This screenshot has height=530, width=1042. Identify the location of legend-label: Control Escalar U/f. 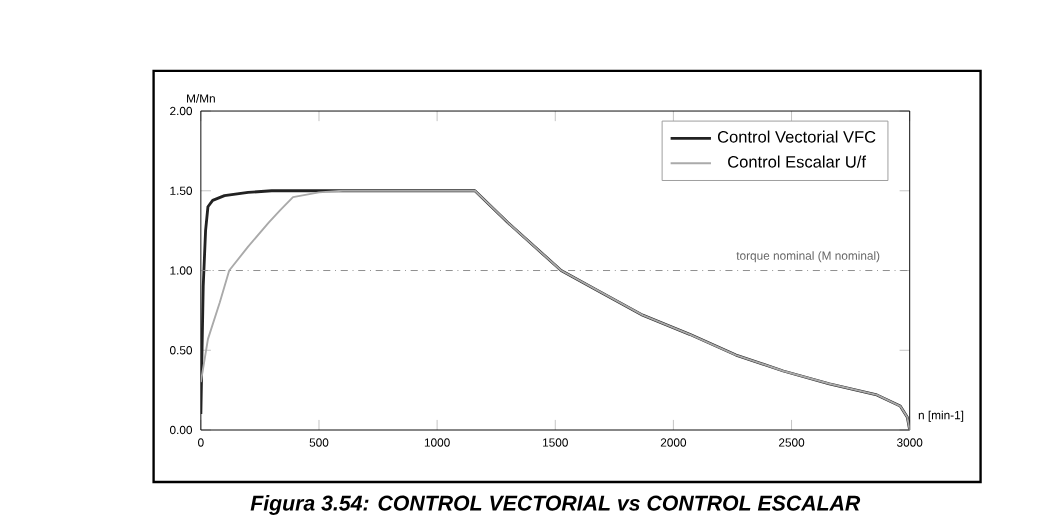
(797, 162).